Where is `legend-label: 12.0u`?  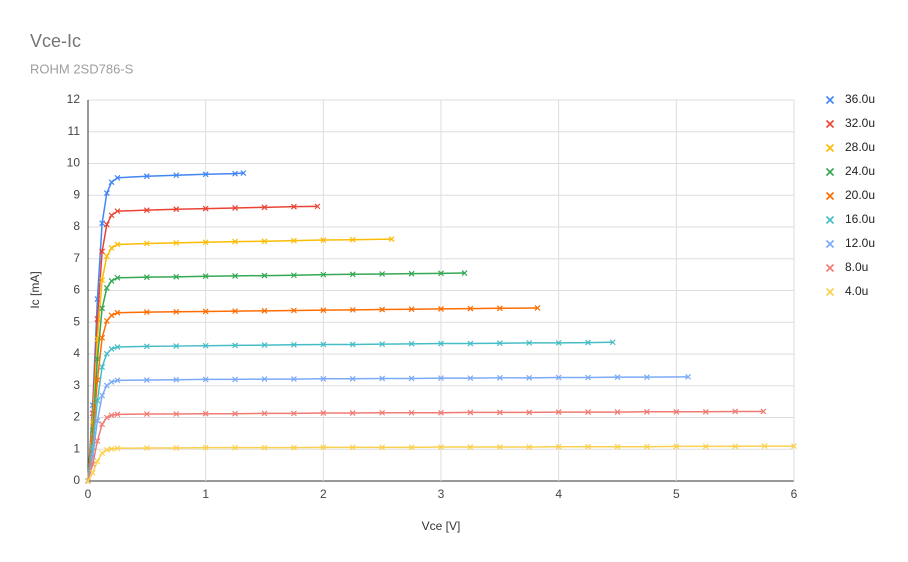 legend-label: 12.0u is located at coordinates (860, 243).